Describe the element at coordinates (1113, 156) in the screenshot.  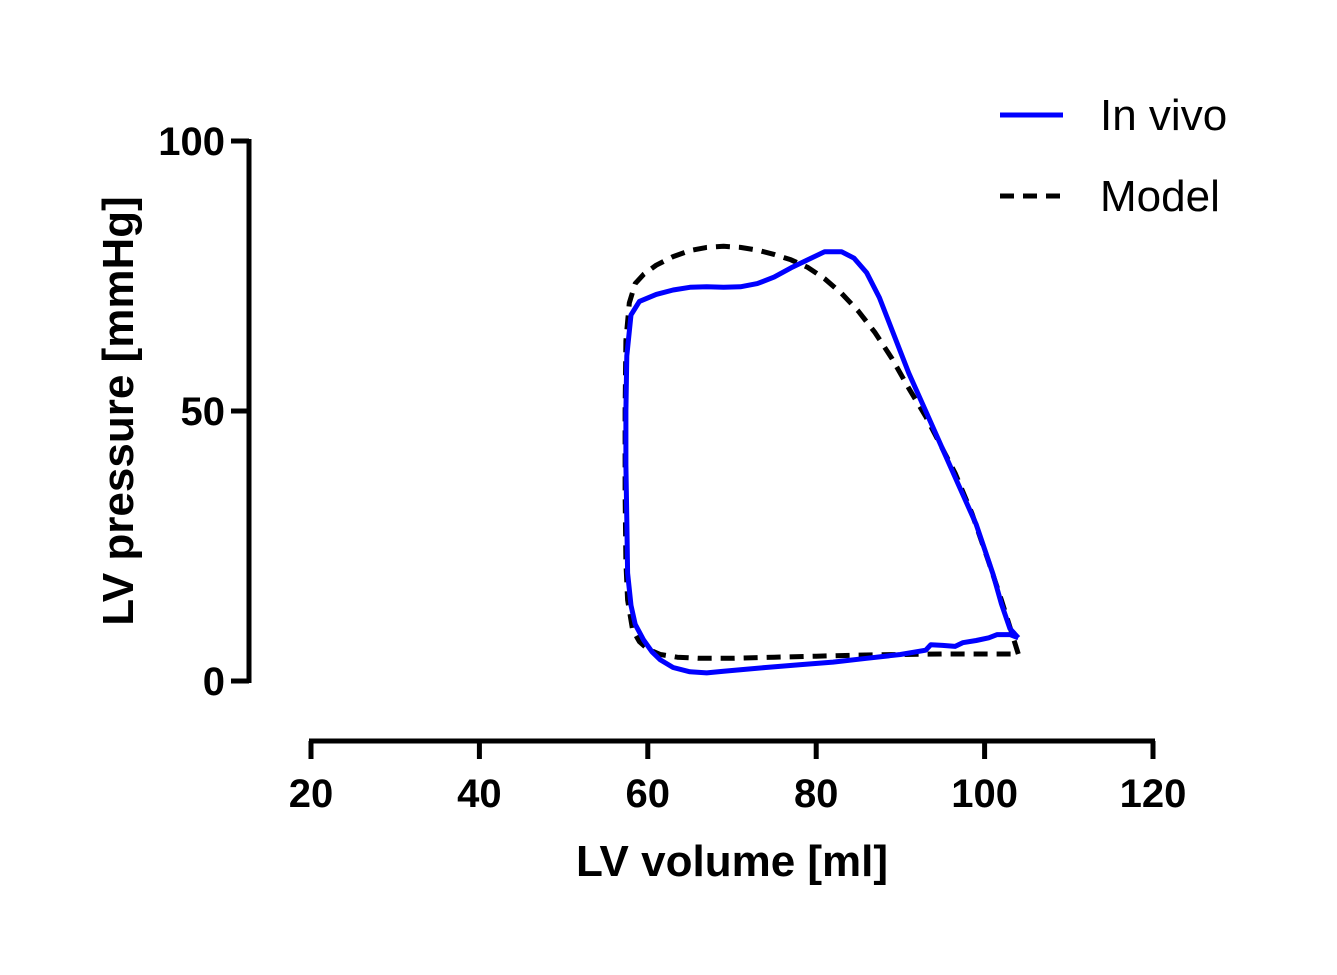
I see `legend: In vivo Model` at that location.